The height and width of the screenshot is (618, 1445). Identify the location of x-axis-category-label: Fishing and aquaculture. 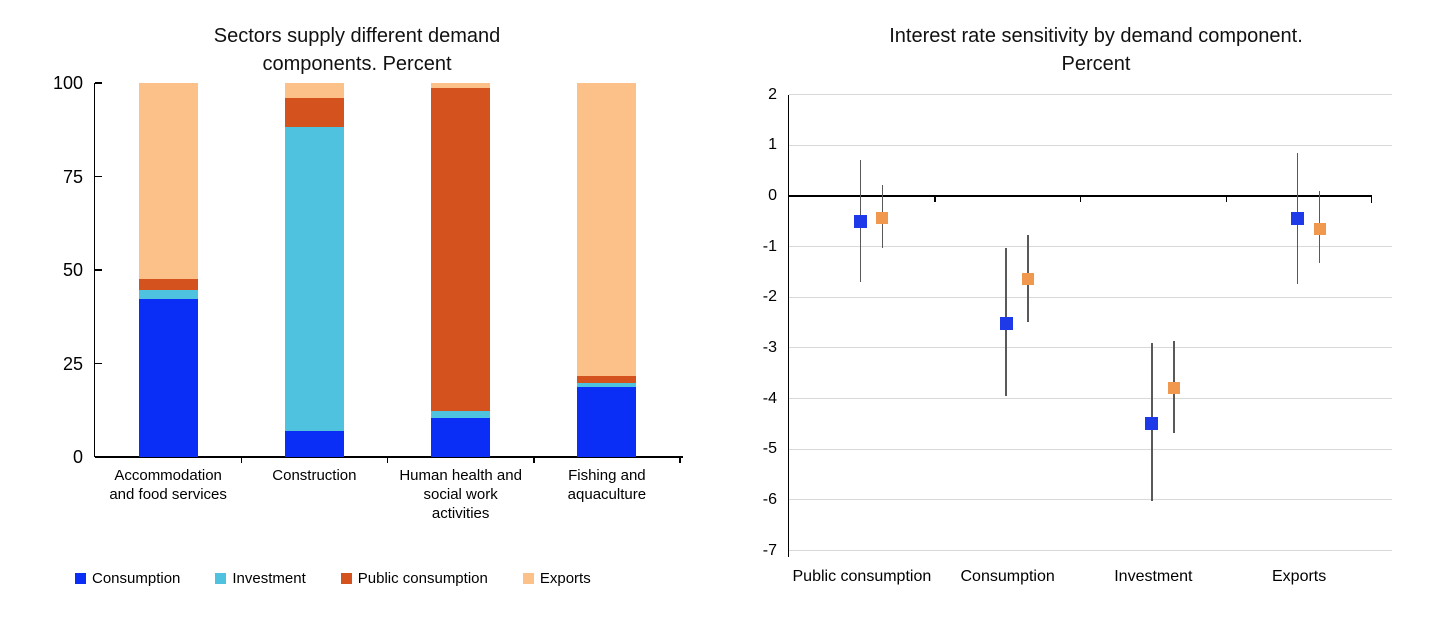
(607, 485).